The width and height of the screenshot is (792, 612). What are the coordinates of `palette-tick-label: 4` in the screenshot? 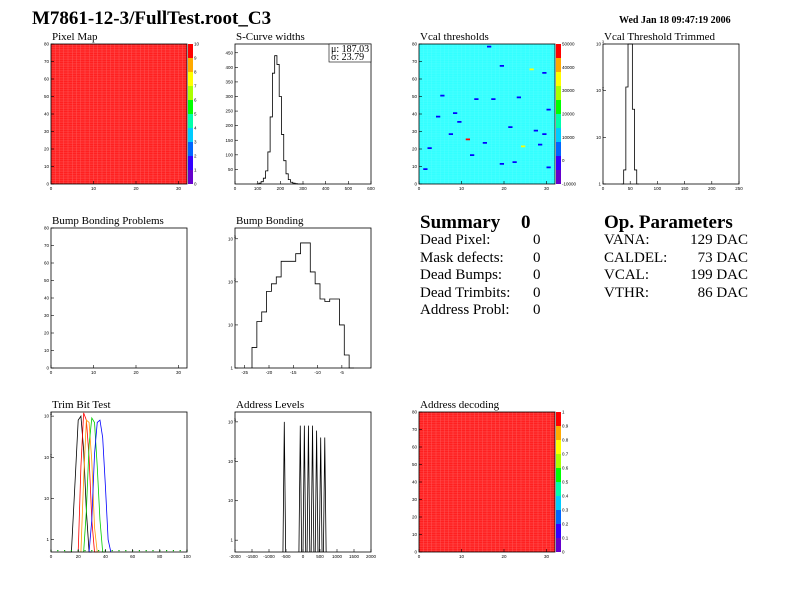 It's located at (195, 128).